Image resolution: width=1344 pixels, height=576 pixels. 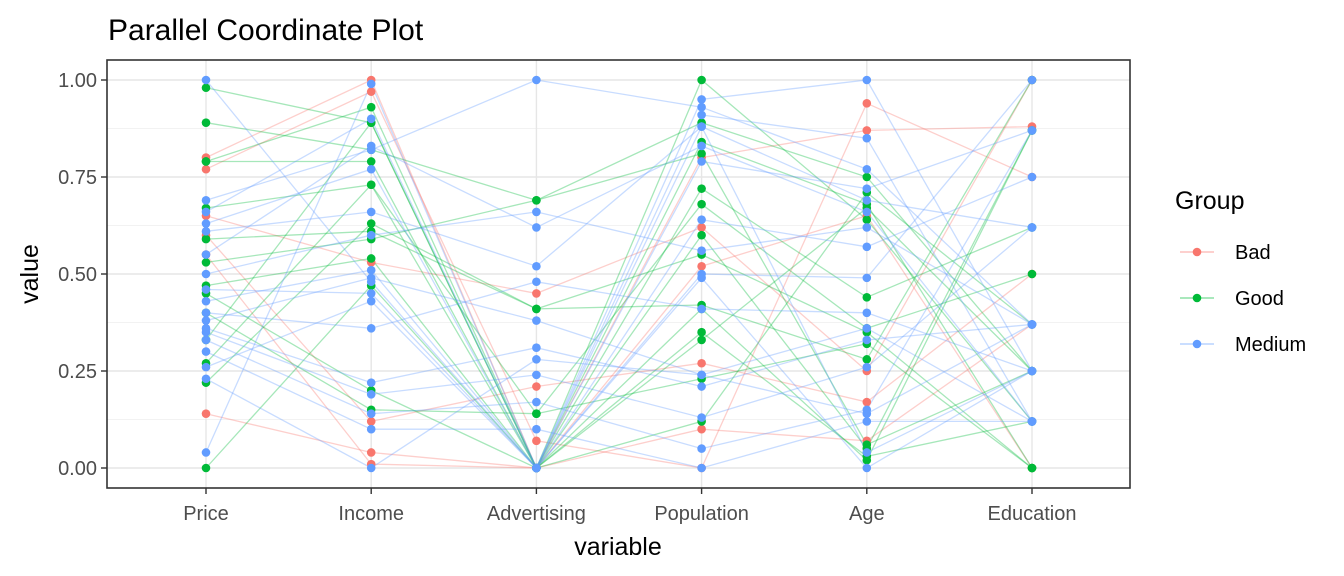 What do you see at coordinates (206, 514) in the screenshot?
I see `x-tick-label: Price` at bounding box center [206, 514].